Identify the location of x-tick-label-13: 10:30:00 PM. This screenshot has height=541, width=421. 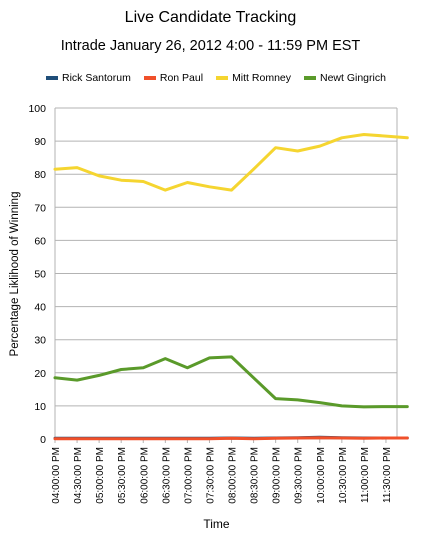
(343, 475).